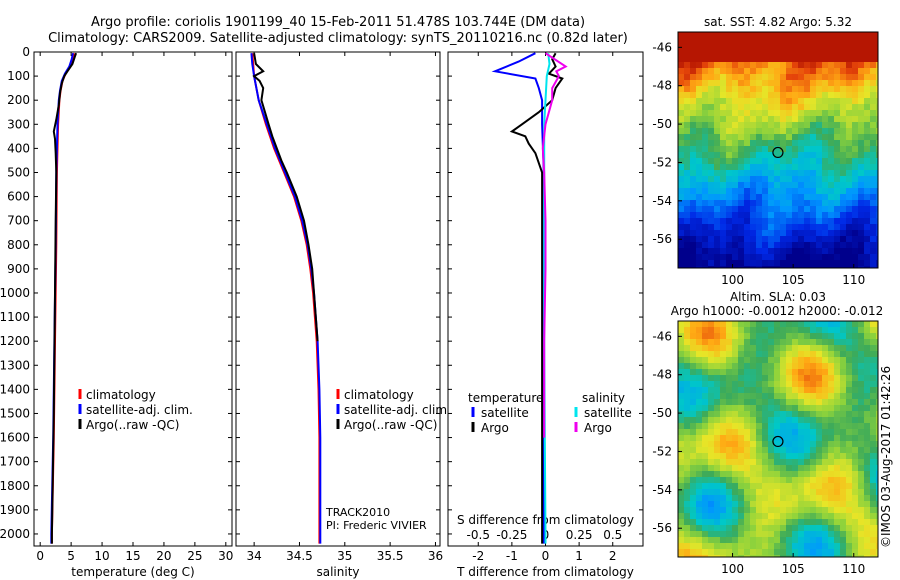 Image resolution: width=900 pixels, height=580 pixels. What do you see at coordinates (546, 556) in the screenshot?
I see `difference-xtick-label: 0` at bounding box center [546, 556].